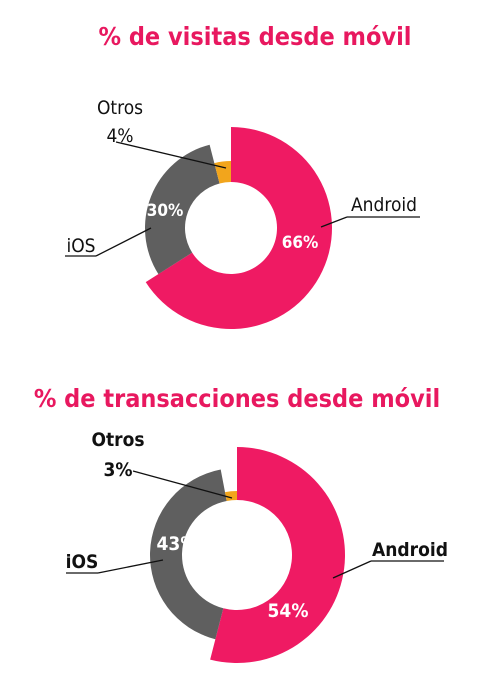 The image size is (500, 700). I want to click on category-label-android-transactions: Android, so click(410, 550).